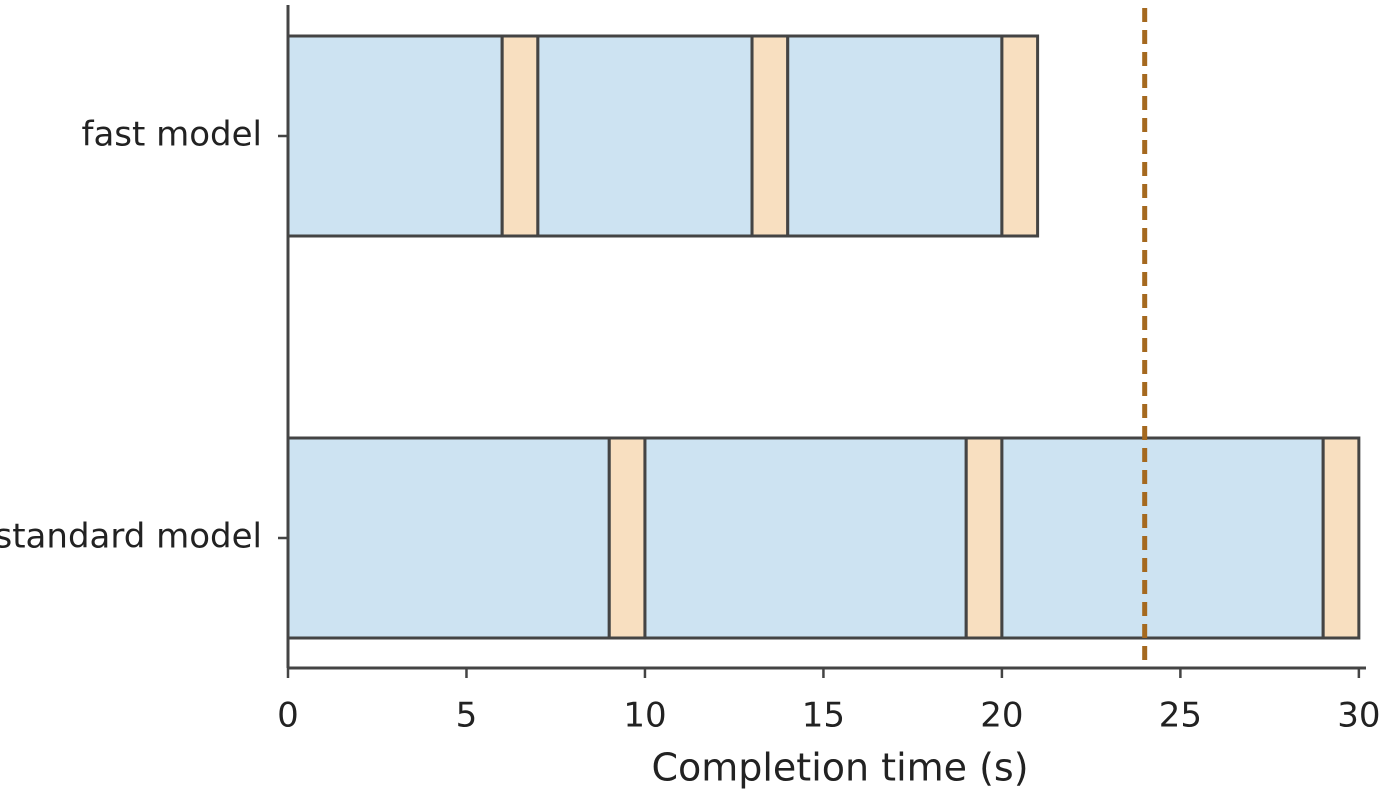 The height and width of the screenshot is (799, 1400). Describe the element at coordinates (288, 716) in the screenshot. I see `x-tick-label: 0` at that location.